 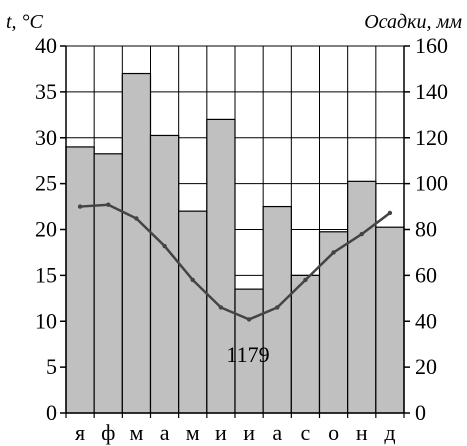 What do you see at coordinates (426, 366) in the screenshot?
I see `right-tick-label: 20` at bounding box center [426, 366].